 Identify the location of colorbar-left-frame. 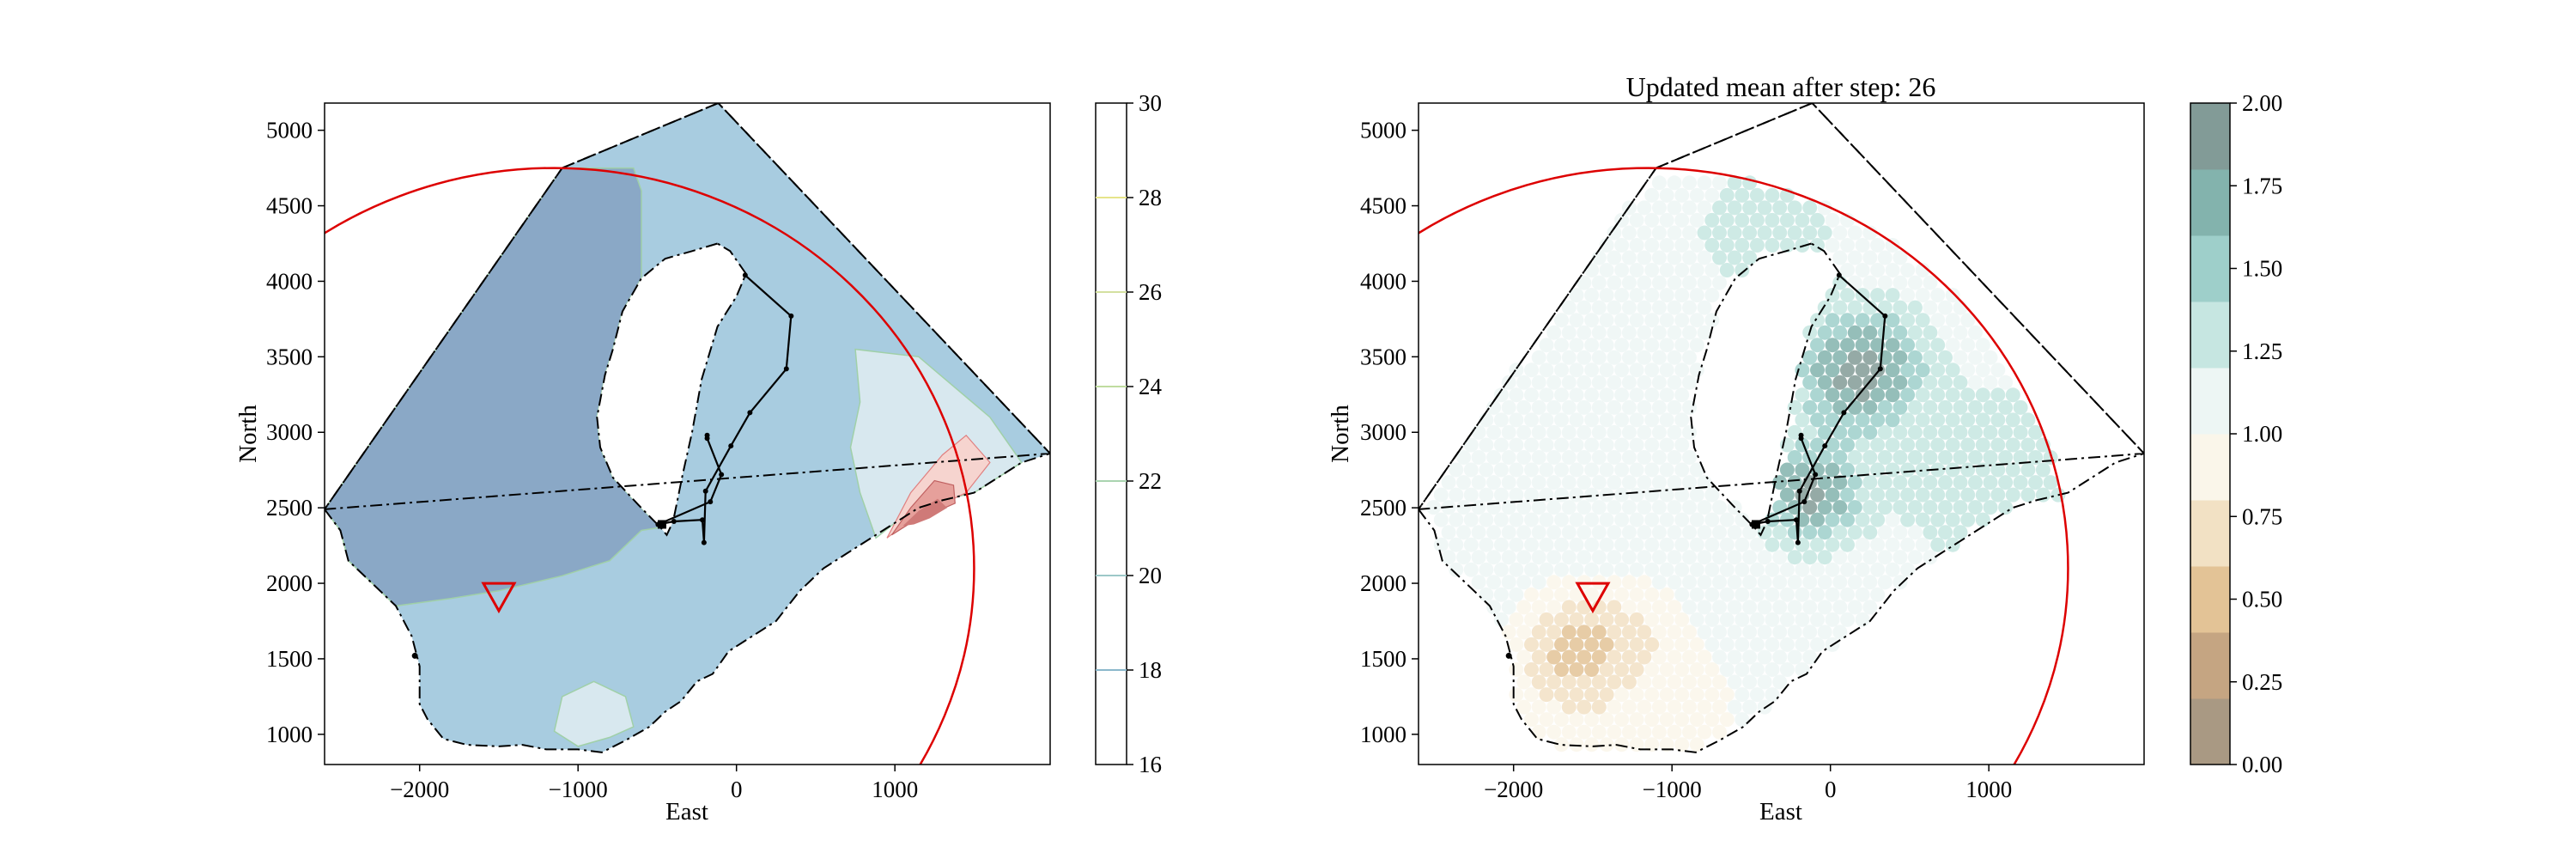
(1111, 434).